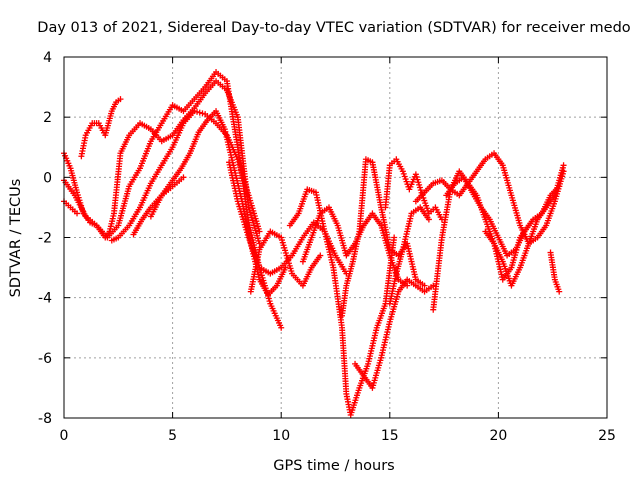  I want to click on y-tick-label: 4, so click(47, 58).